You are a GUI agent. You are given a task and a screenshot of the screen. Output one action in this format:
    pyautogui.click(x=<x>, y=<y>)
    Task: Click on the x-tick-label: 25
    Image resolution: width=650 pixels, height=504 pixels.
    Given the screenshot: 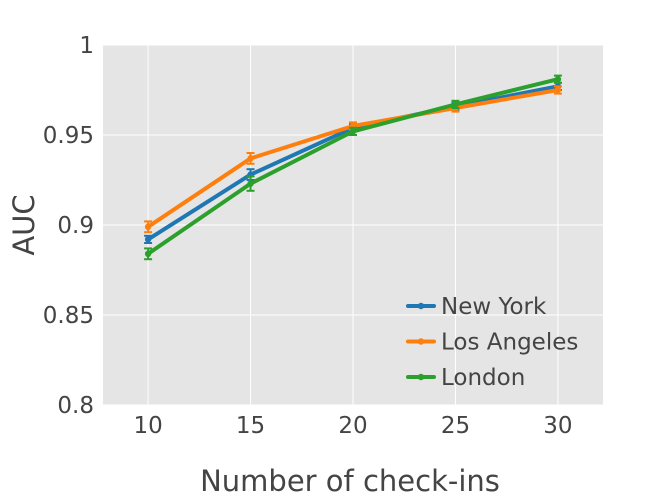 What is the action you would take?
    pyautogui.click(x=455, y=426)
    